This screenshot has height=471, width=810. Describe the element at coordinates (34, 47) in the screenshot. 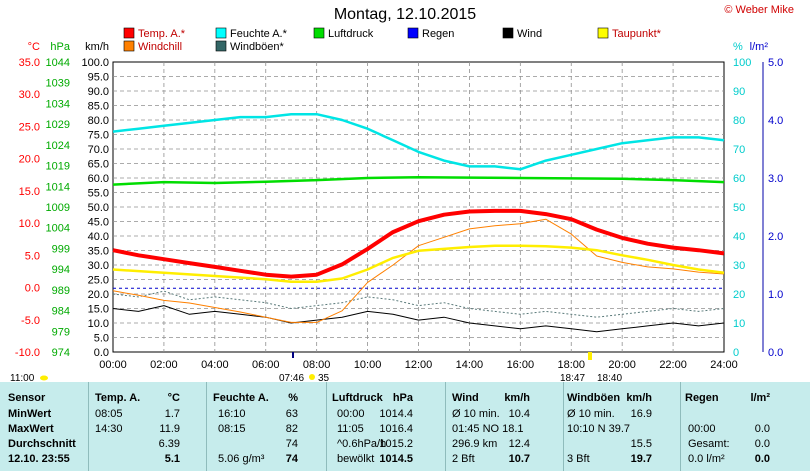

I see `axis-unit-label: °C` at that location.